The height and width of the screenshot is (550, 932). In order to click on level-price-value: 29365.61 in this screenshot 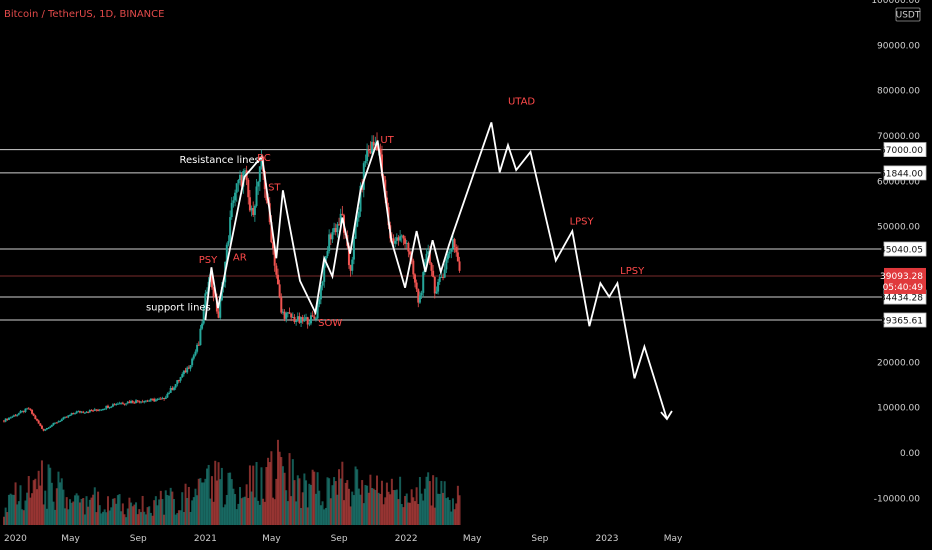, I will do `click(901, 322)`.